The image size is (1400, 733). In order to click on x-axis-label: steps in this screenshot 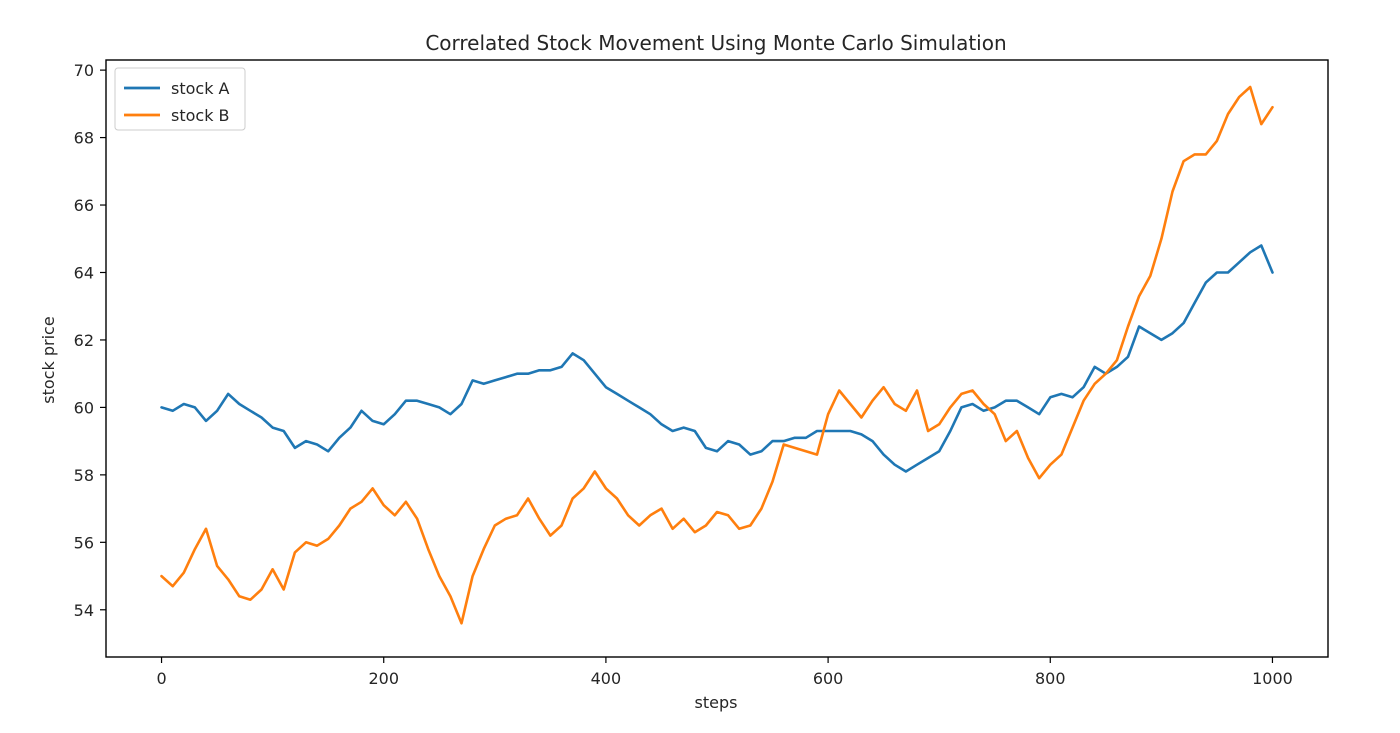, I will do `click(716, 702)`.